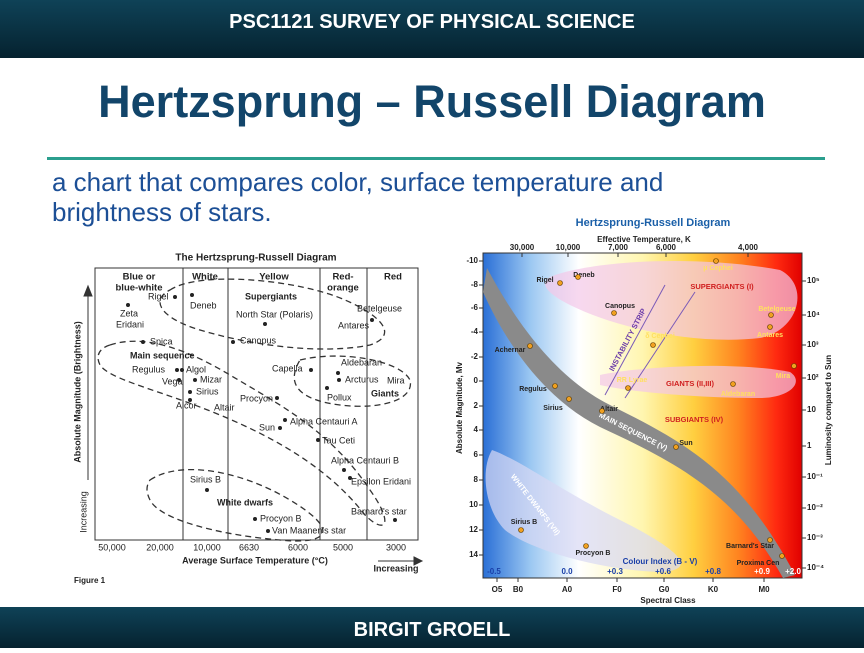 The image size is (864, 653). I want to click on star-label: Proxima Cen, so click(758, 563).